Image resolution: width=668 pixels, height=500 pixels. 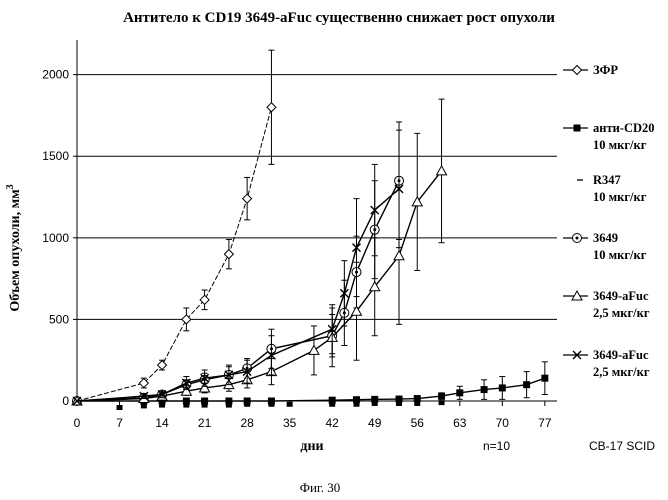 What do you see at coordinates (59, 224) in the screenshot?
I see `y-axis: 0 500 1000 1500 2000` at bounding box center [59, 224].